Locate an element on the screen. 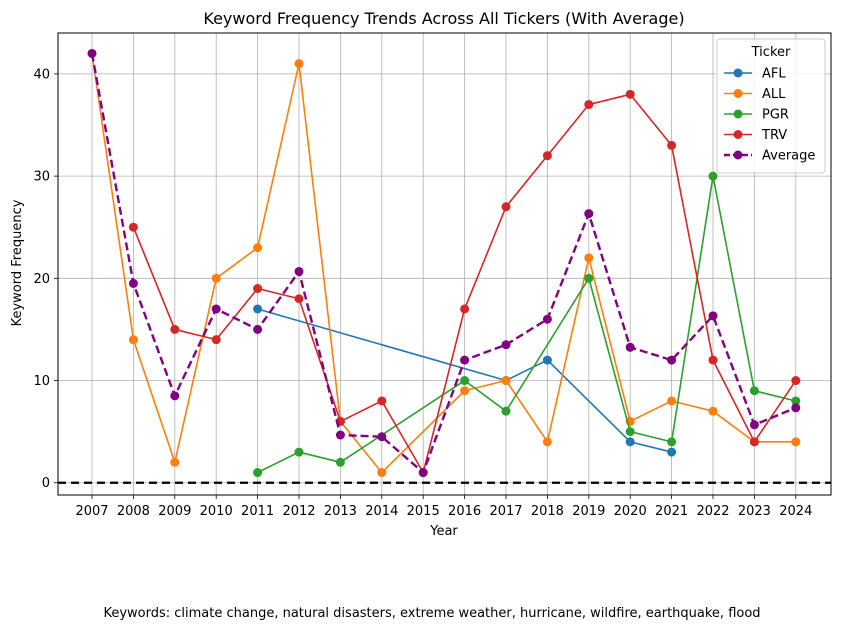  x-tick-label: 2023 is located at coordinates (754, 511).